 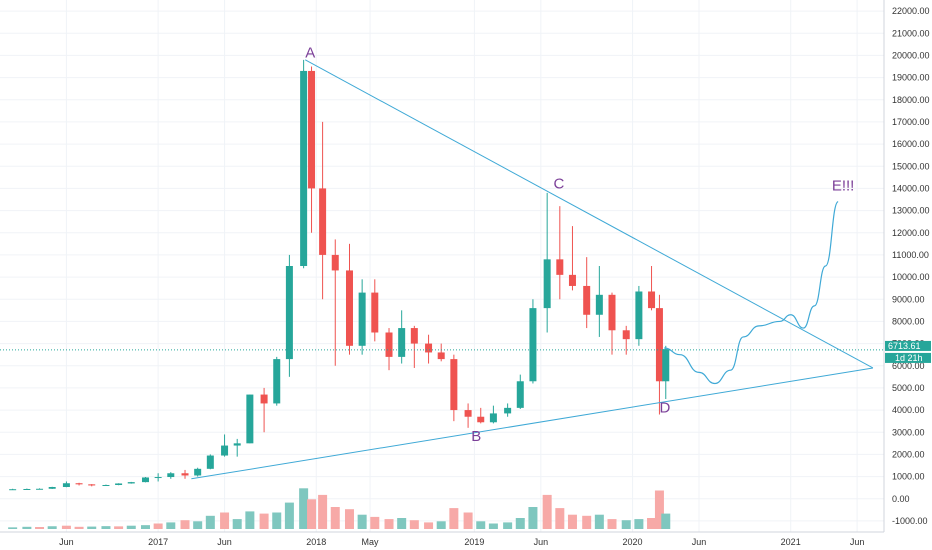 What do you see at coordinates (908, 357) in the screenshot?
I see `countdown-badge` at bounding box center [908, 357].